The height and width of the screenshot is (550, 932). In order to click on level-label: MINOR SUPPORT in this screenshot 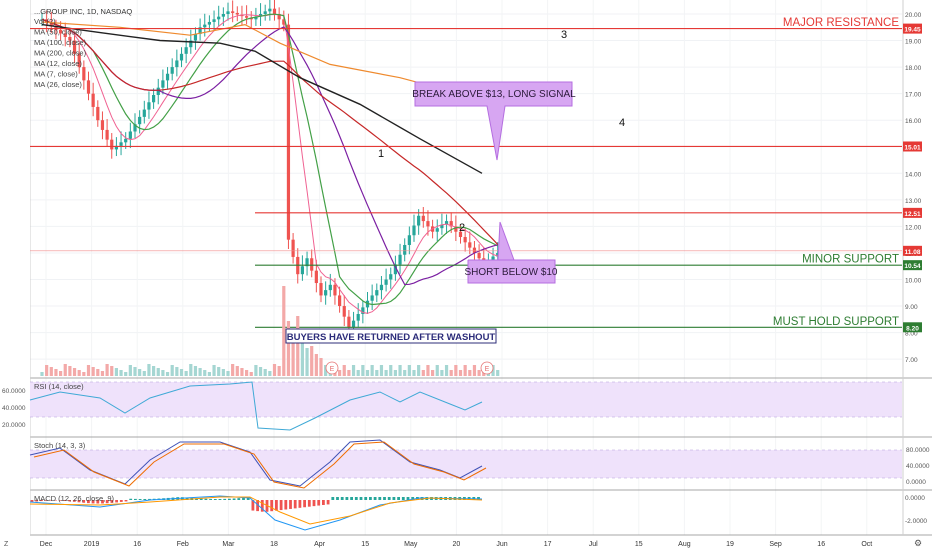, I will do `click(850, 260)`.